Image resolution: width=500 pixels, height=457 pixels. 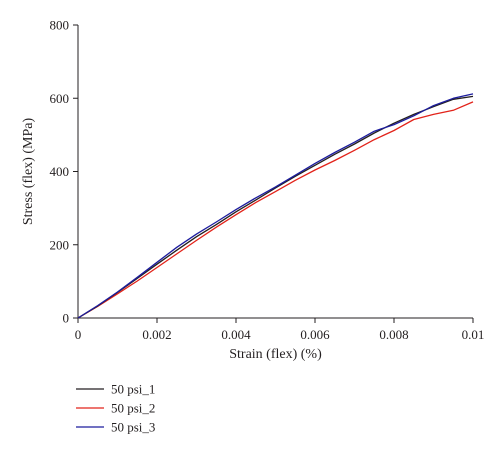 I want to click on legend: 50 psi_1 50 psi_2 50 psi_3, so click(x=115, y=408).